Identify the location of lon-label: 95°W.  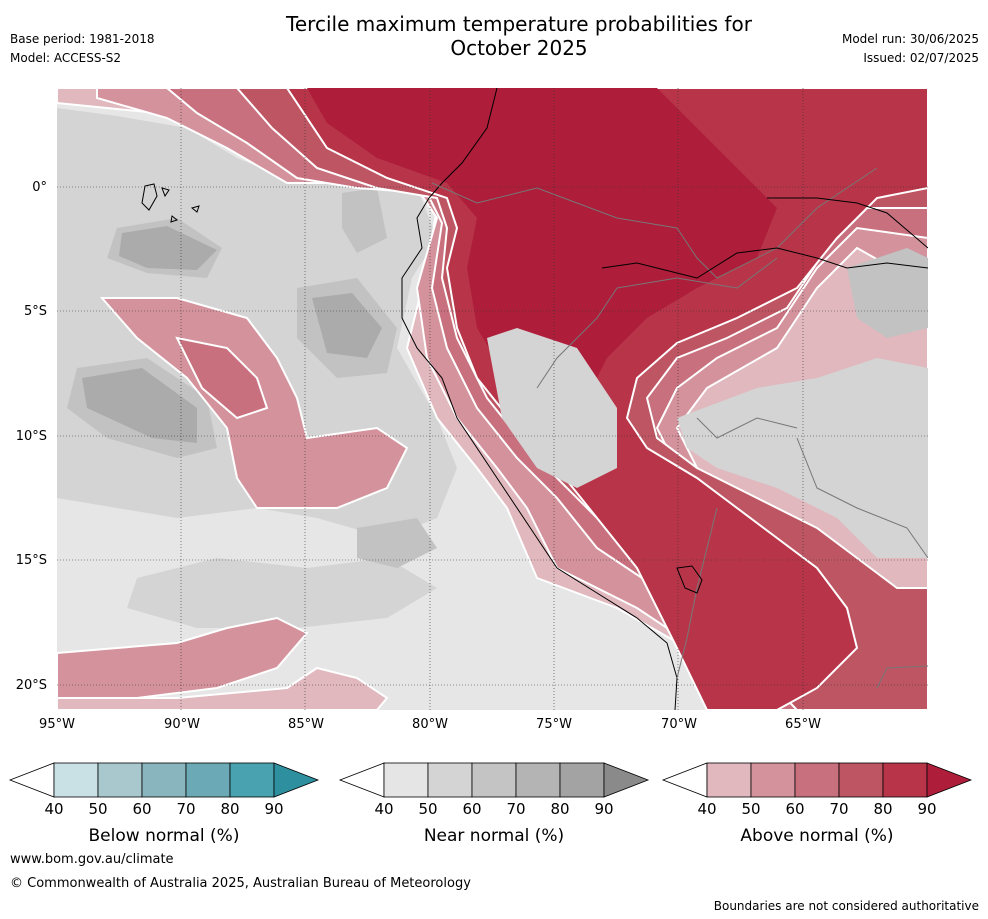
(57, 724).